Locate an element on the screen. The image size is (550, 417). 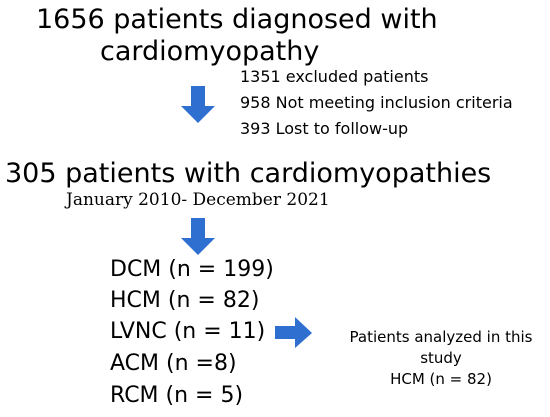
excluded-criteria: 958 Not meeting inclusion criteria is located at coordinates (376, 102).